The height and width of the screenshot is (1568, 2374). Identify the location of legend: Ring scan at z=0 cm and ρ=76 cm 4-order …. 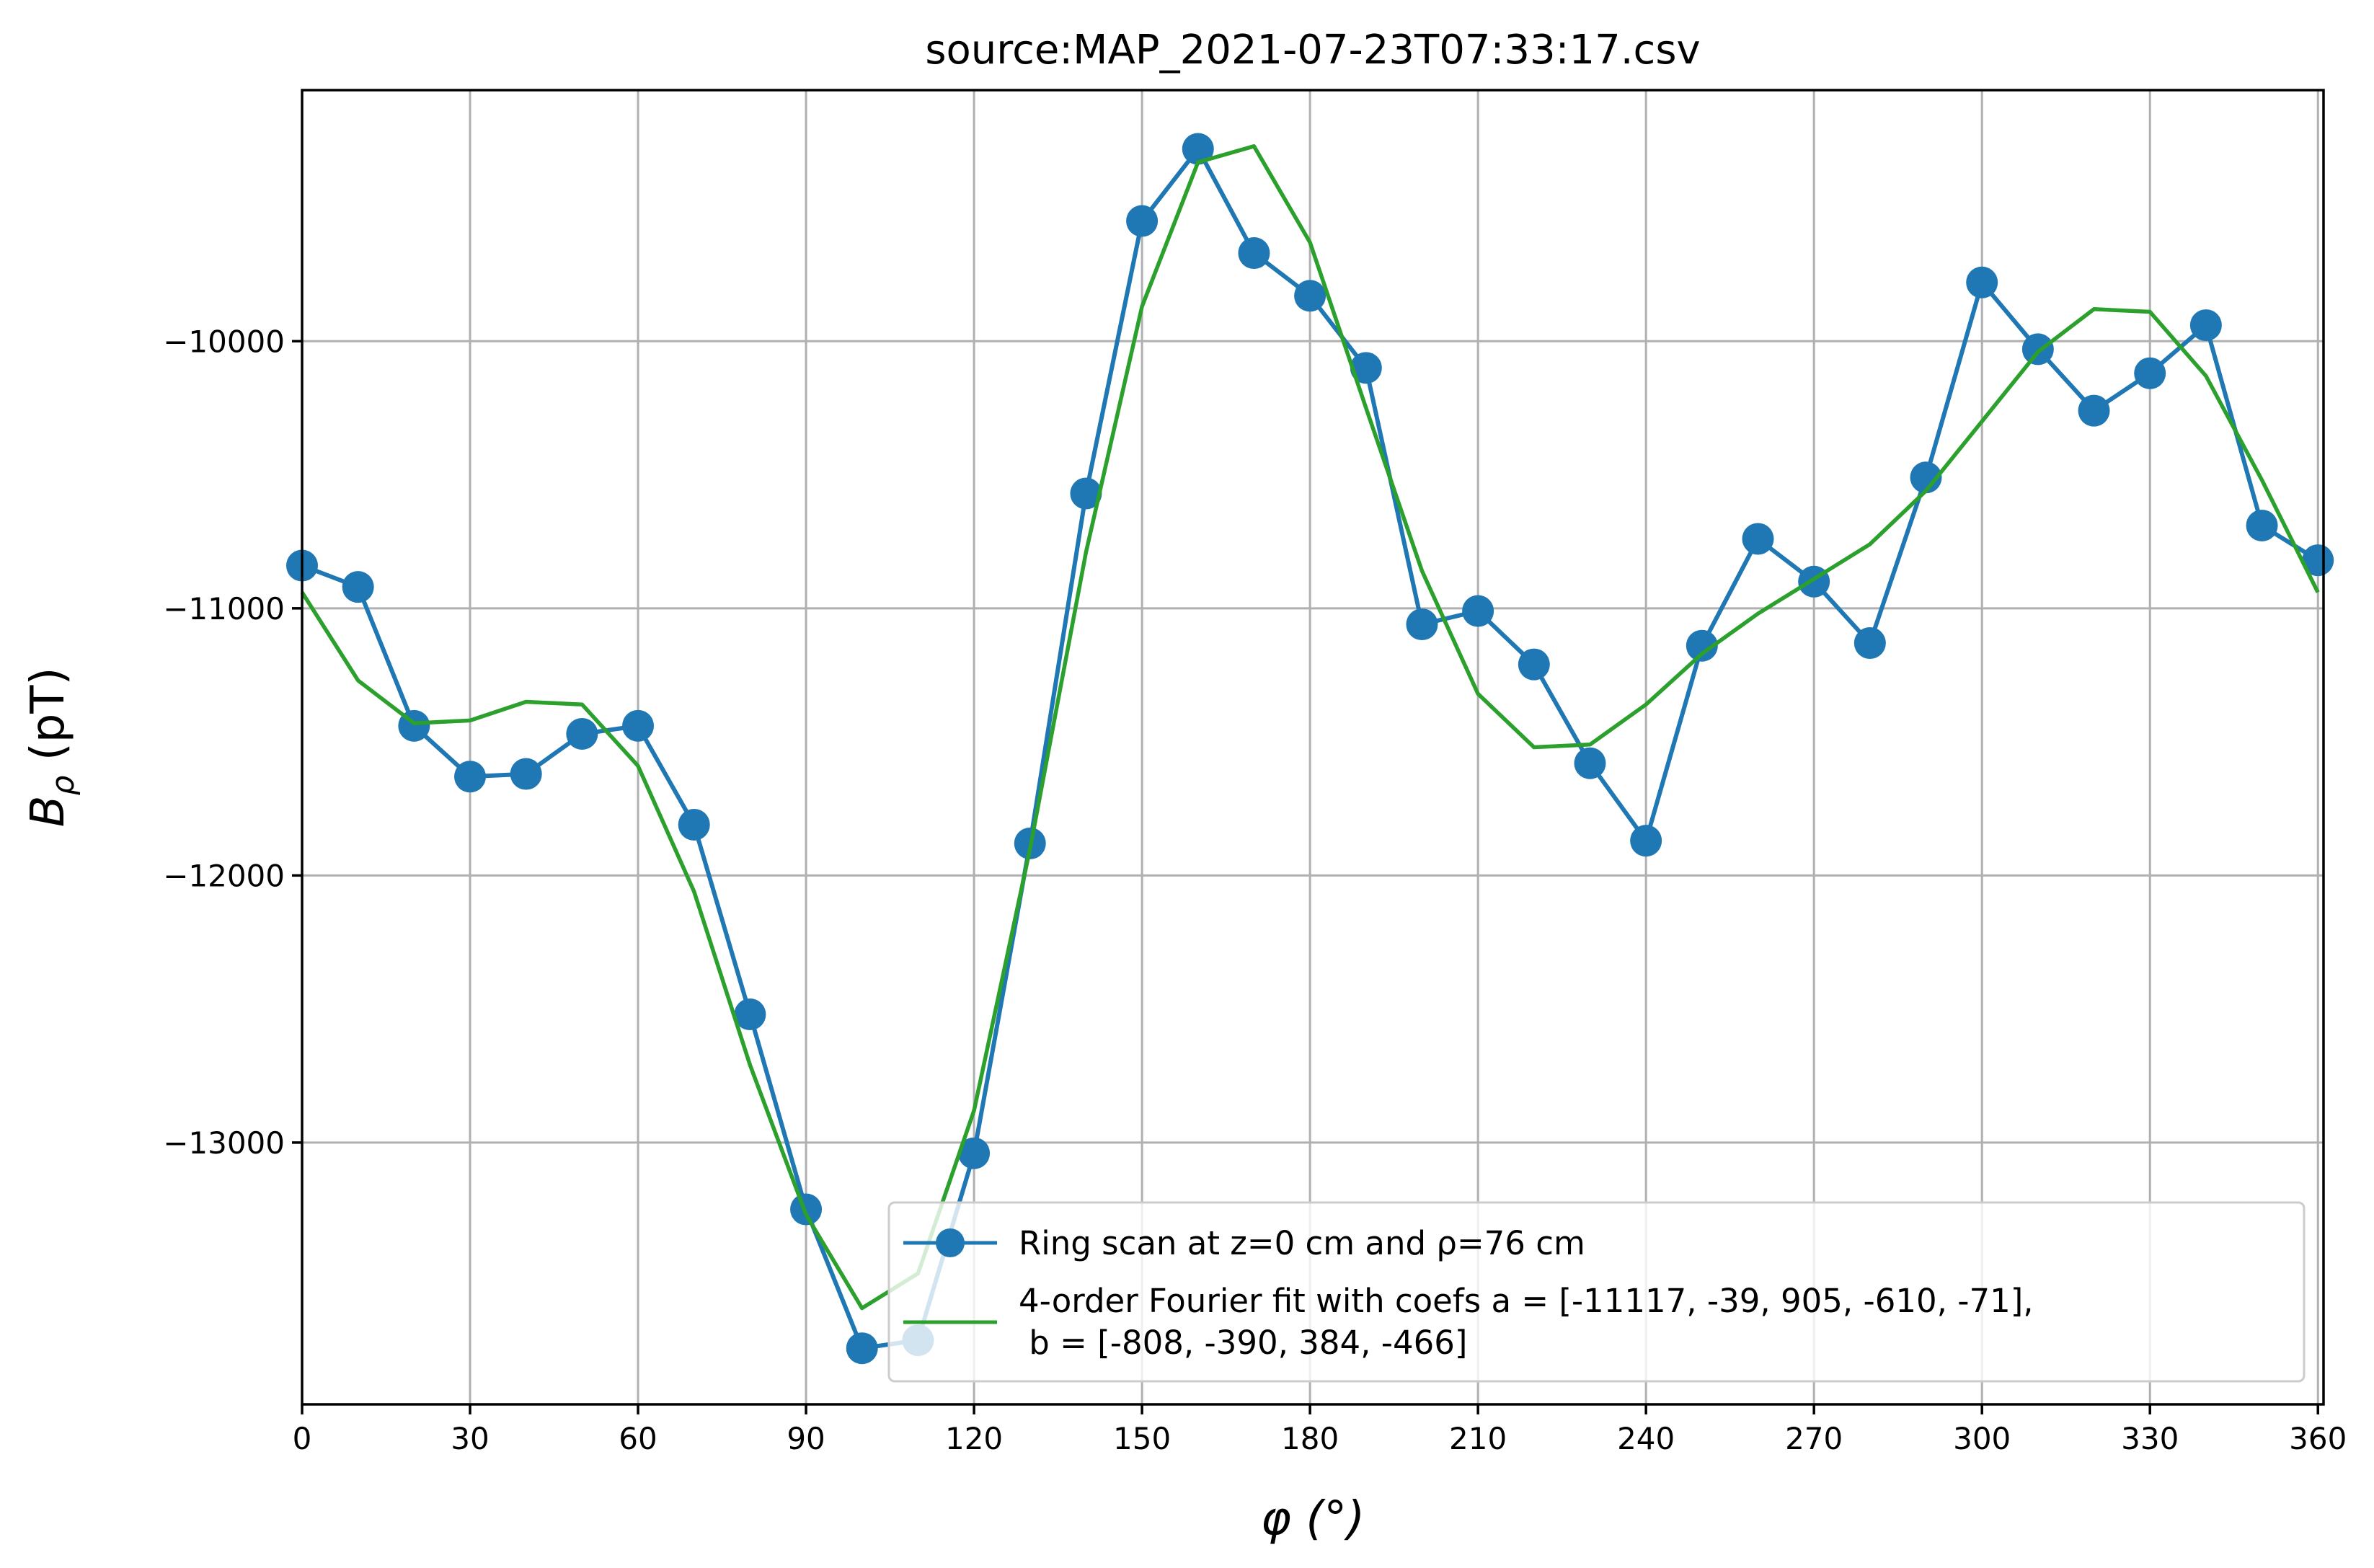
(1596, 1292).